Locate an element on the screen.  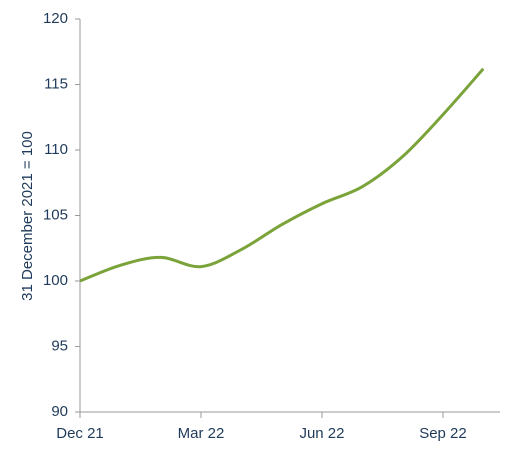
x-tick-label: Jun 22 is located at coordinates (321, 433).